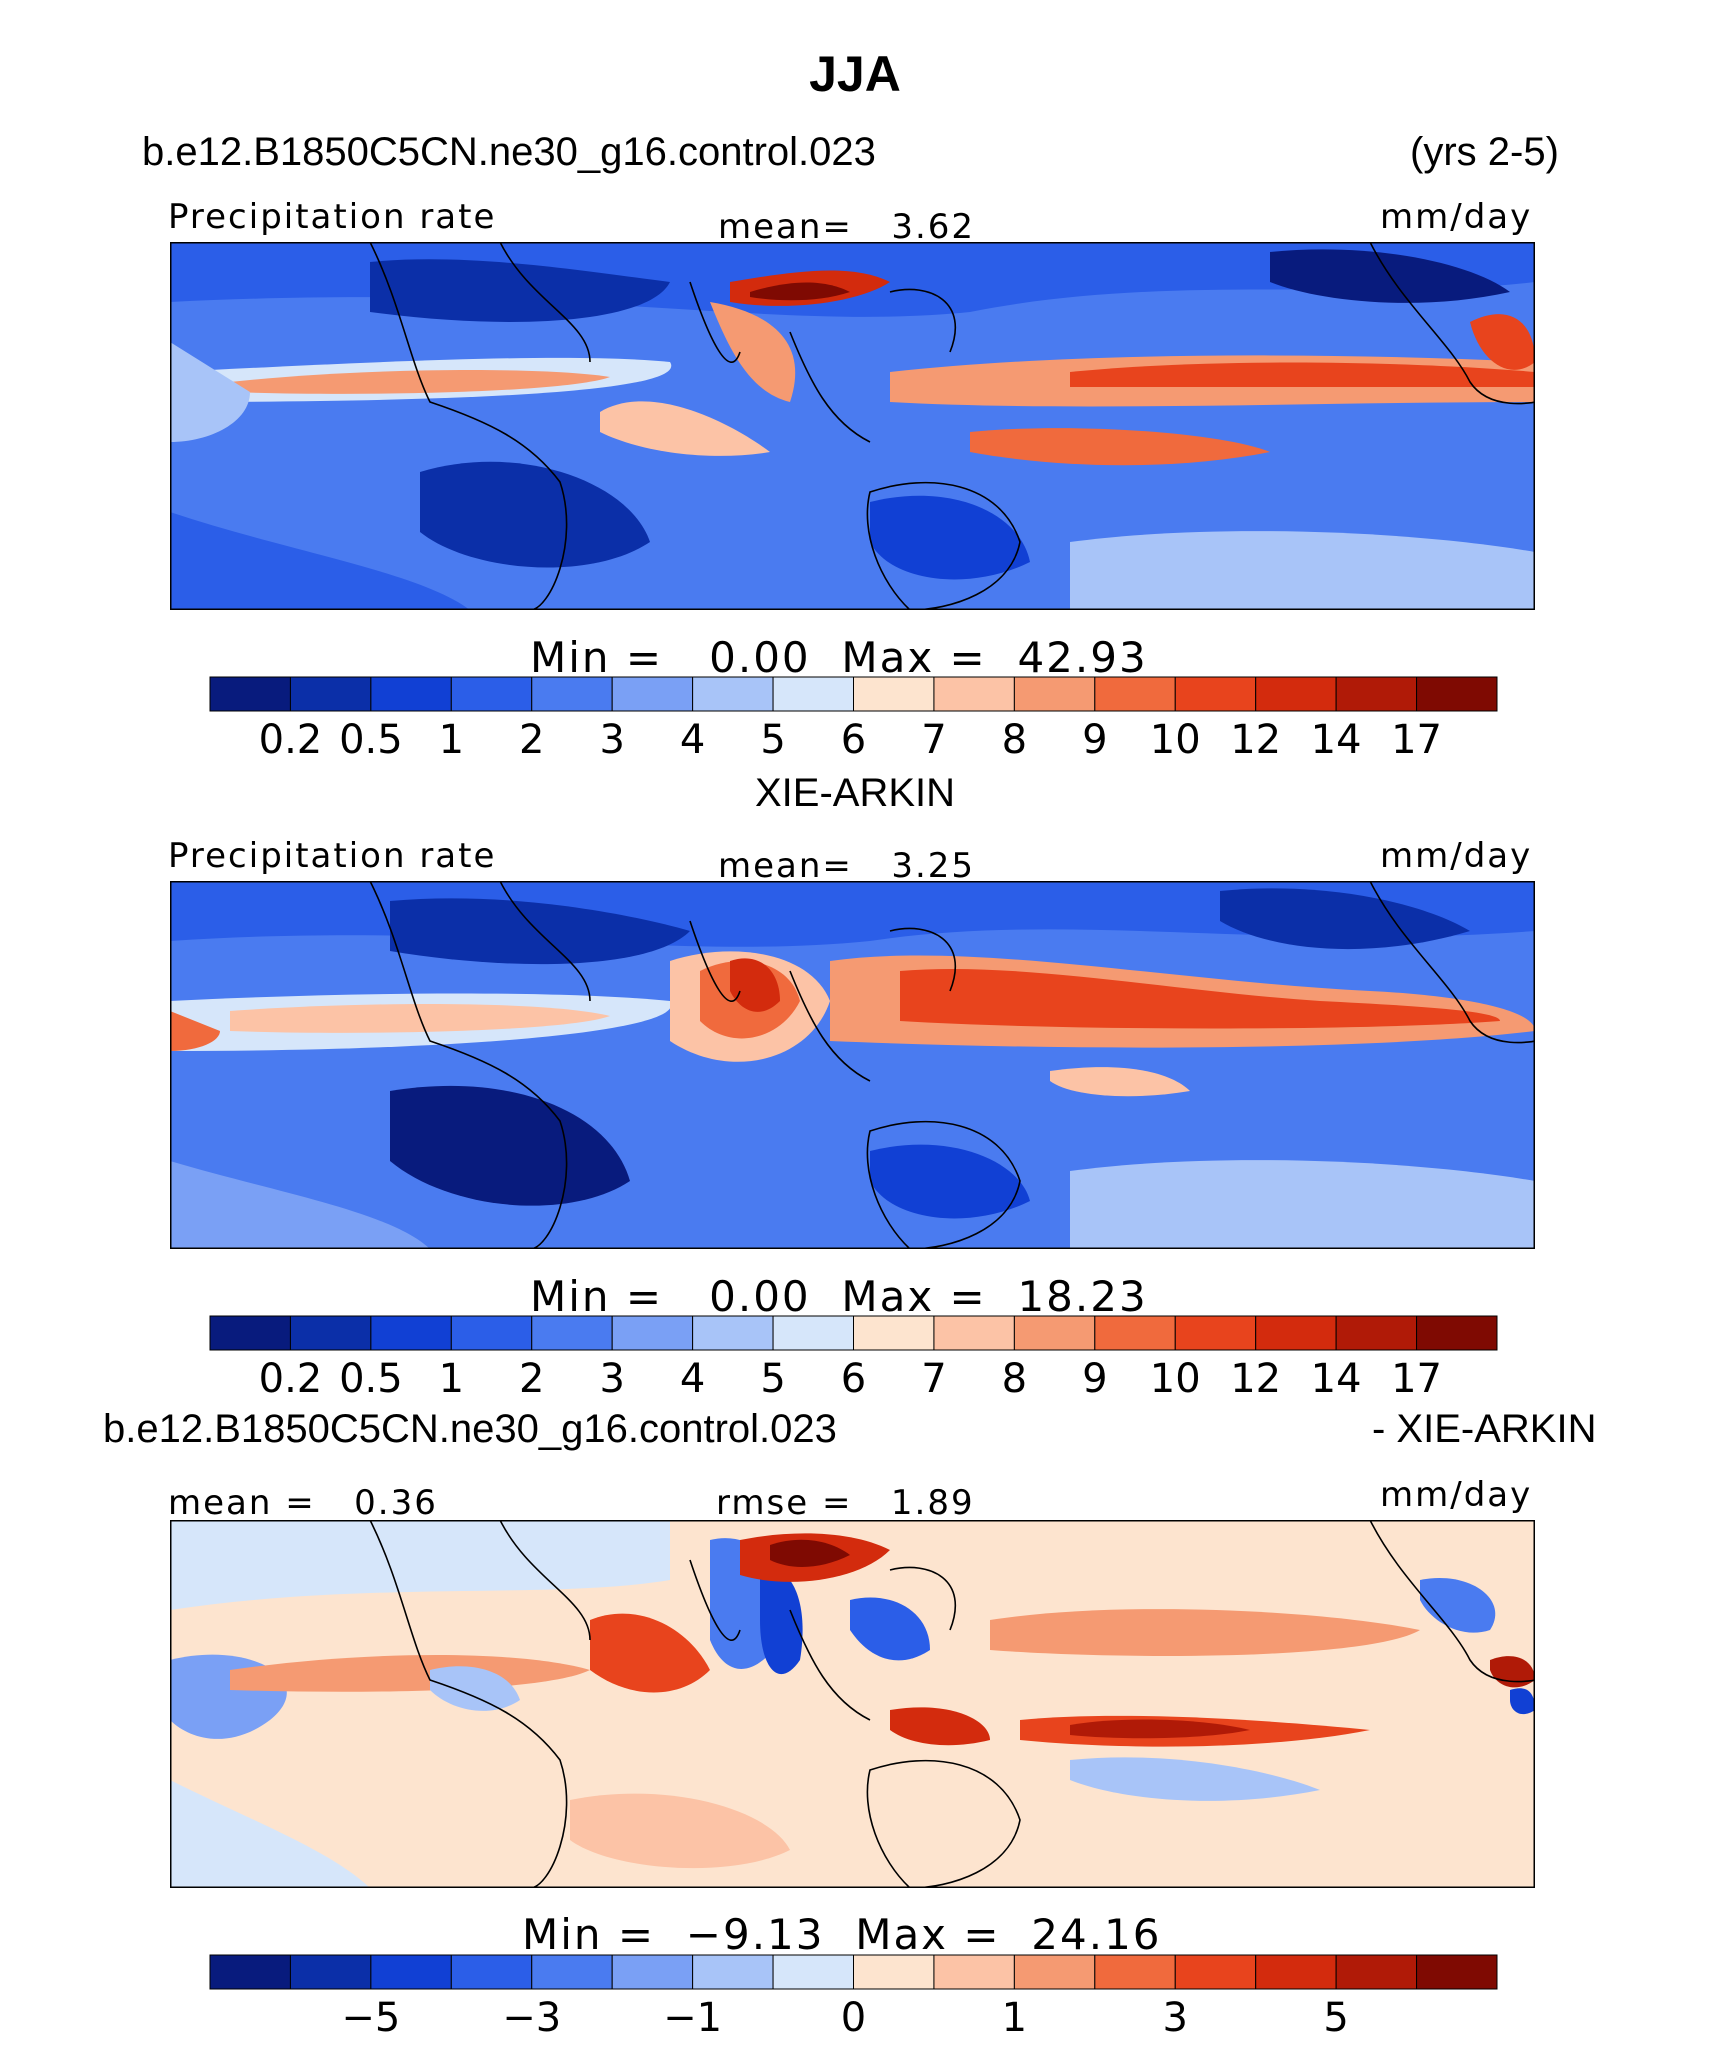  I want to click on panel3-case-name: b.e12.B1850C5CN.ne30_g16.control.023, so click(470, 1429).